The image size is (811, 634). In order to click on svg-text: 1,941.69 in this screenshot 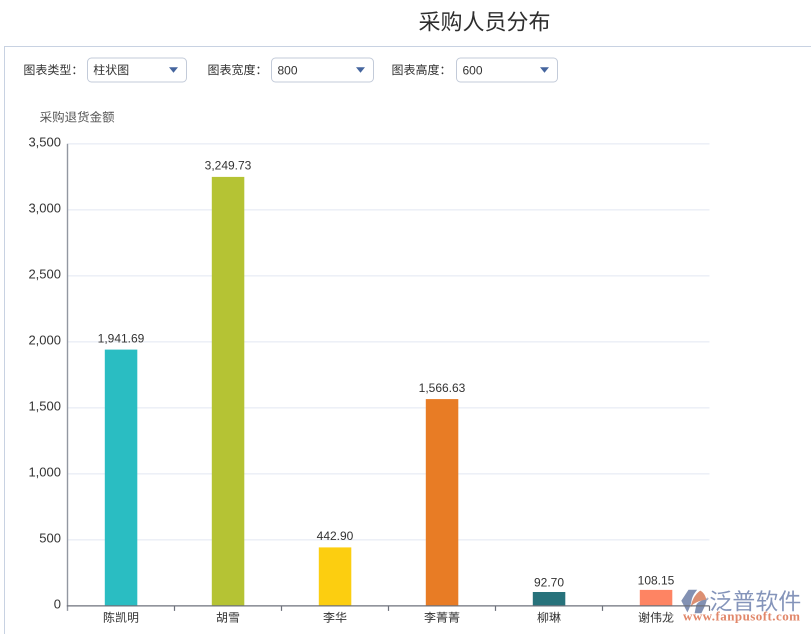, I will do `click(121, 338)`.